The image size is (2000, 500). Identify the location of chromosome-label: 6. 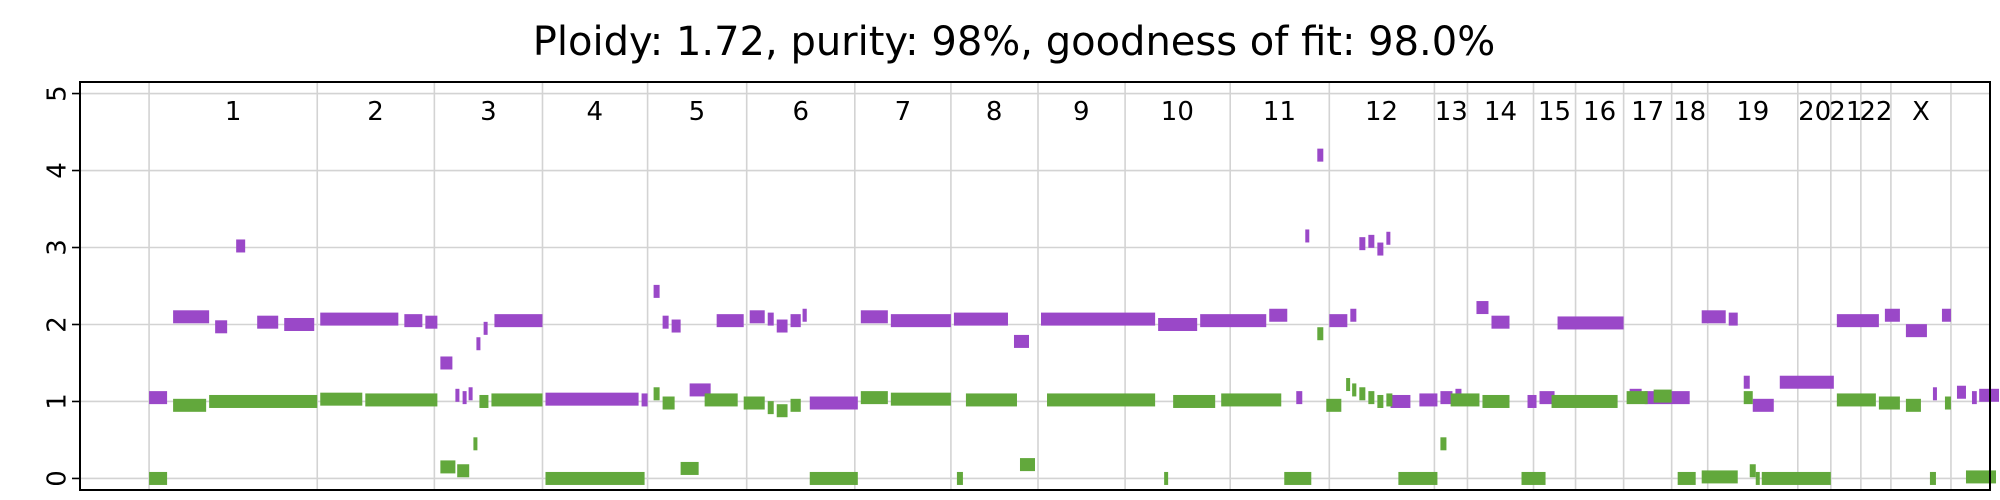
(800, 112).